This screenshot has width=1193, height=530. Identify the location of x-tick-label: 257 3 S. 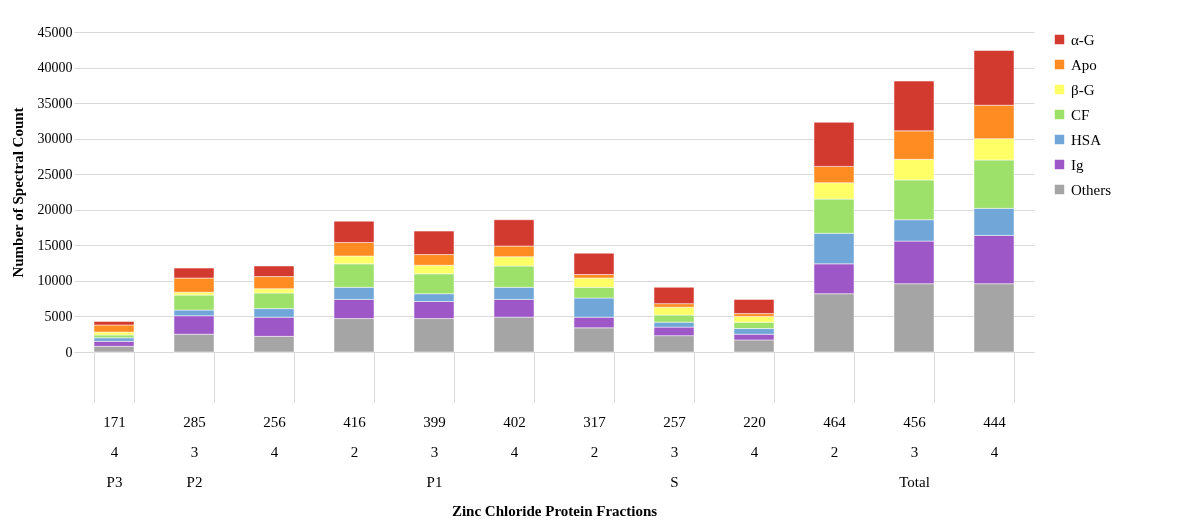
(675, 451).